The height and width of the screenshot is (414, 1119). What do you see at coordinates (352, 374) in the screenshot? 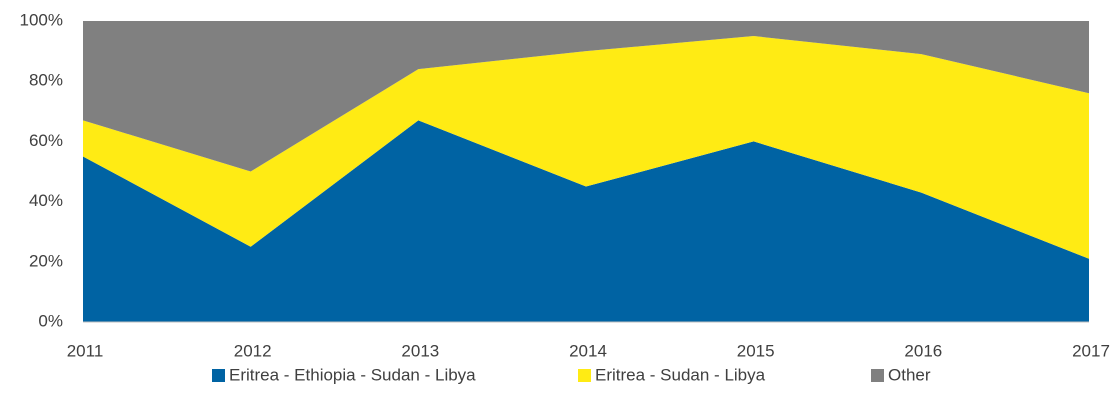
I see `legend-label: Eritrea - Ethiopia - Sudan - Libya` at bounding box center [352, 374].